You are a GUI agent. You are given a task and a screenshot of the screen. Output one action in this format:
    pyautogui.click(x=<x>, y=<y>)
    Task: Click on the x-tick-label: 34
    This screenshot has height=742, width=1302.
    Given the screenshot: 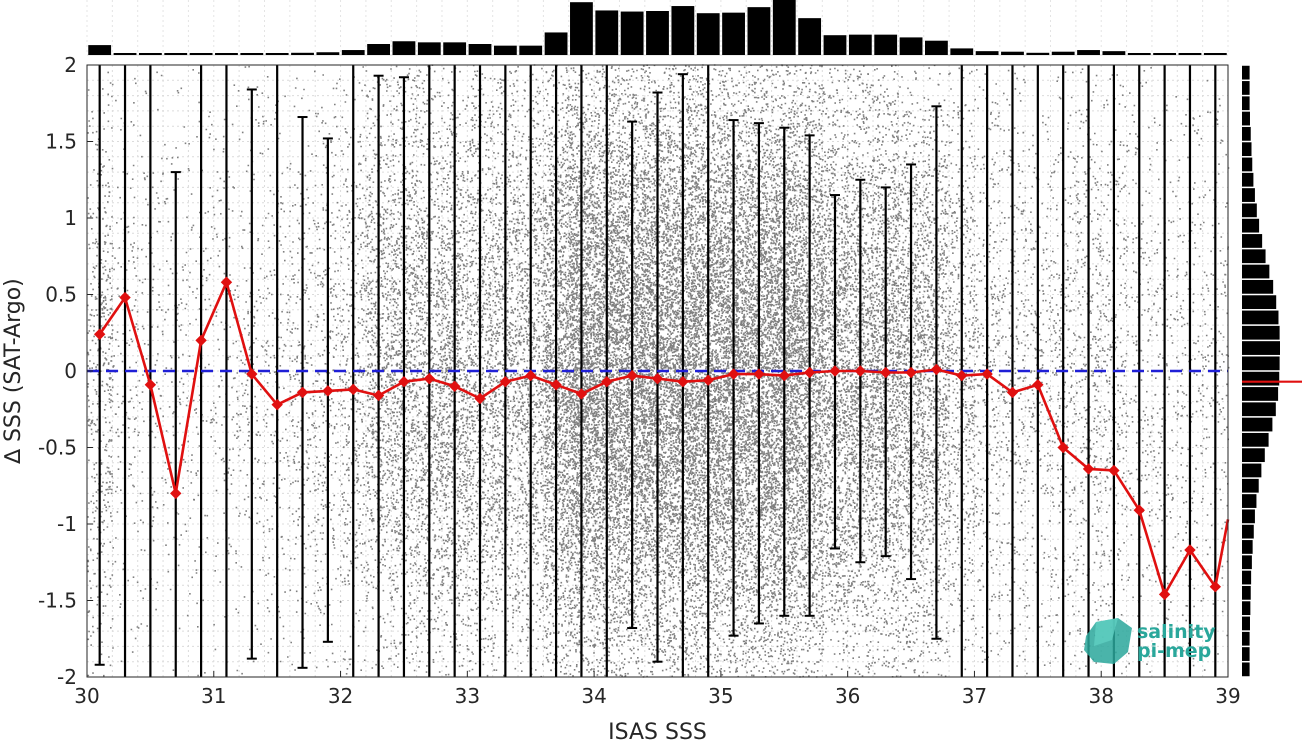 What is the action you would take?
    pyautogui.click(x=593, y=696)
    